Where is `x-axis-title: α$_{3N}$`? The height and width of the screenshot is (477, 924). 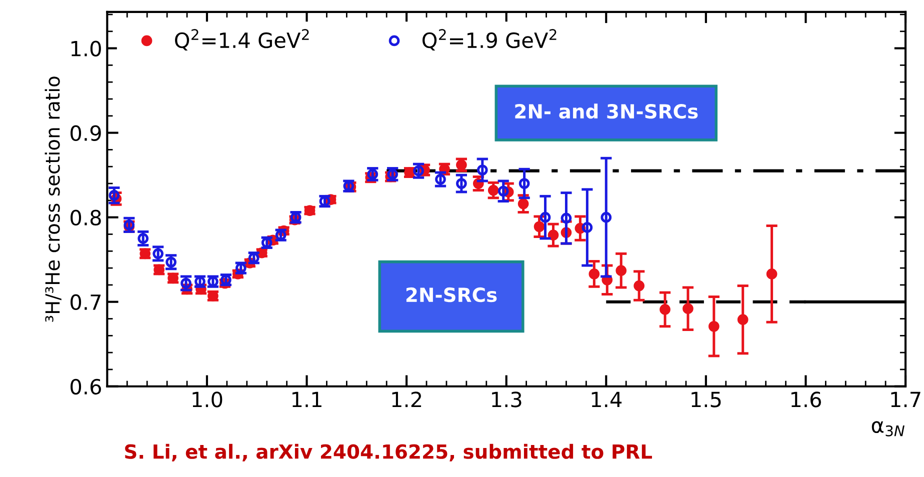
x-axis-title: α$_{3N}$ is located at coordinates (888, 428).